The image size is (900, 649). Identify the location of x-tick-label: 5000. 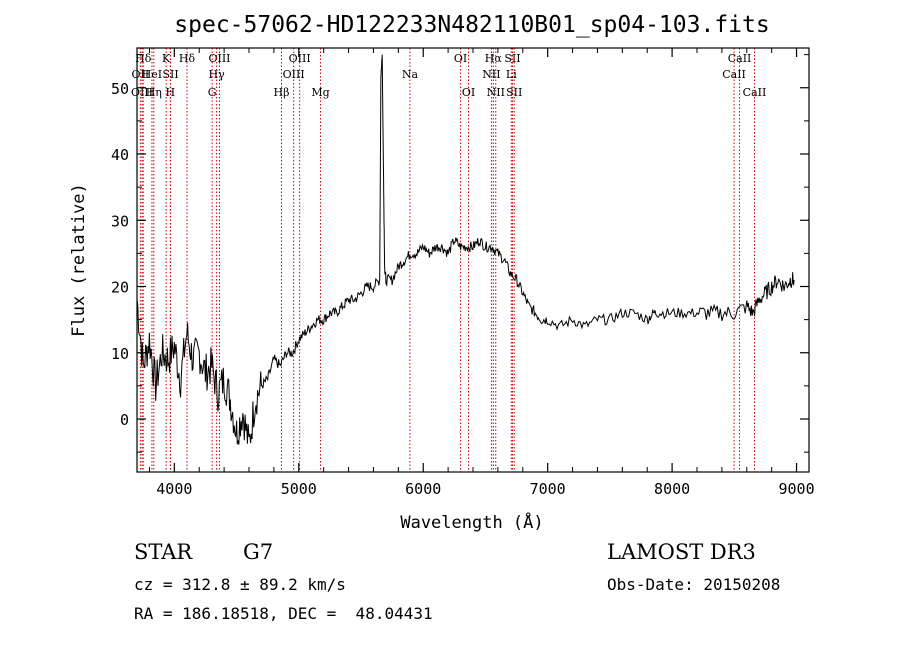
(299, 489).